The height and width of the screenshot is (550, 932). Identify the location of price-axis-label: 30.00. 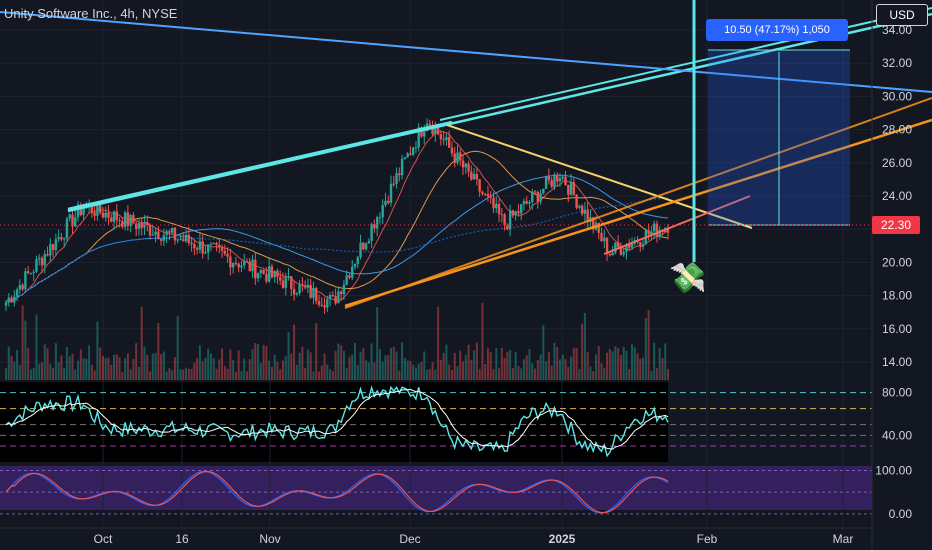
(897, 96).